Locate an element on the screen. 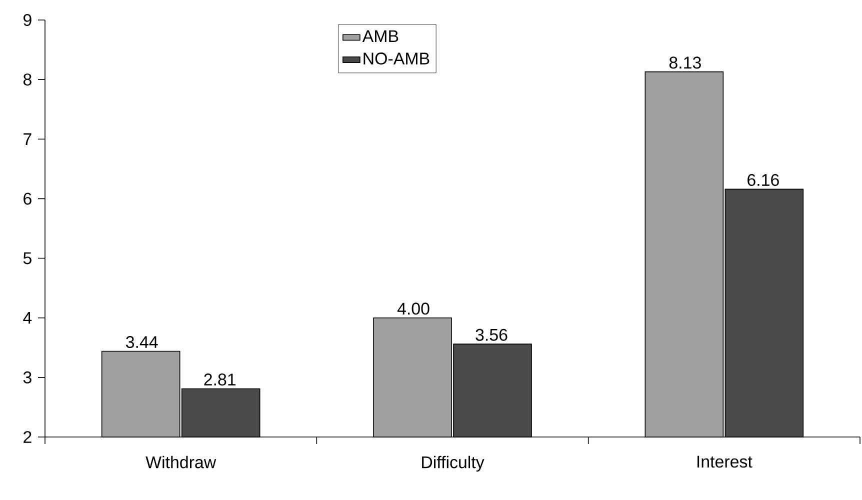 Image resolution: width=862 pixels, height=500 pixels. x-tick-label: Difficulty is located at coordinates (453, 464).